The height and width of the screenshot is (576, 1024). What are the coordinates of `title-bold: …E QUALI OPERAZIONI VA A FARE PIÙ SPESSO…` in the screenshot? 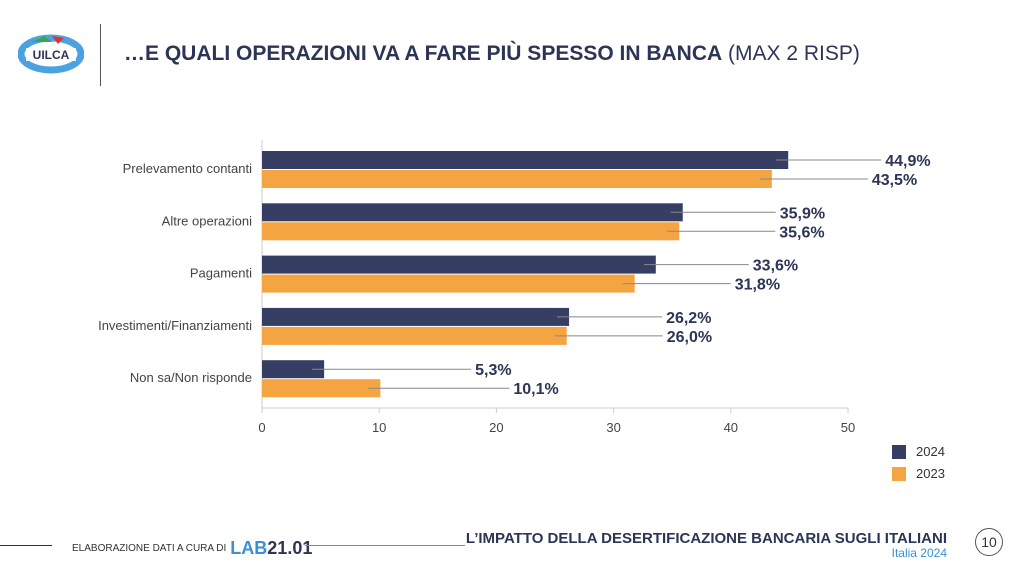 It's located at (423, 53).